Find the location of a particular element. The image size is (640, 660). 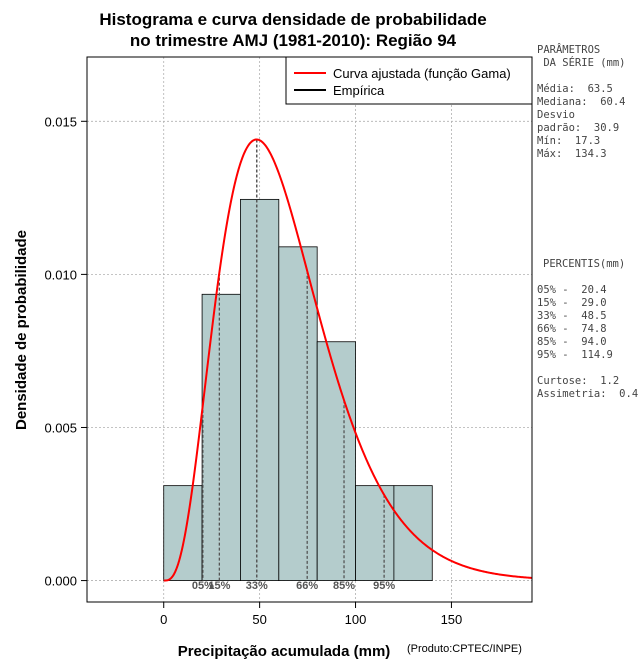

legend: Curva ajustada (função Gama) Empírica is located at coordinates (409, 80).